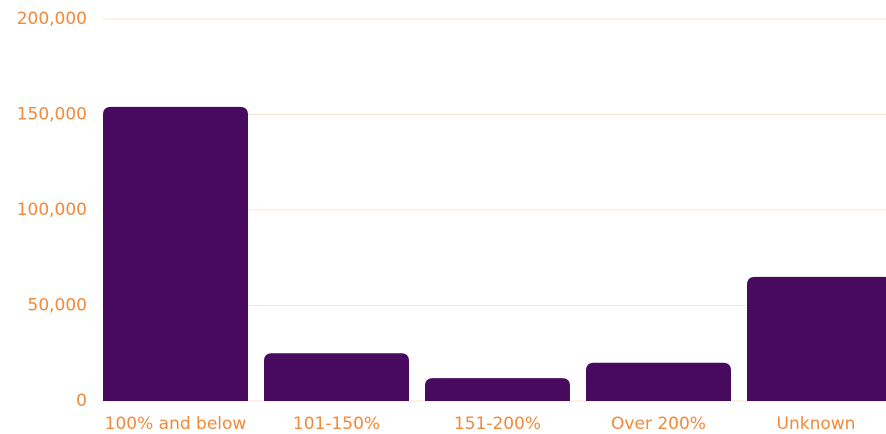 The height and width of the screenshot is (434, 886). I want to click on x-tick-label: 151-200%, so click(497, 424).